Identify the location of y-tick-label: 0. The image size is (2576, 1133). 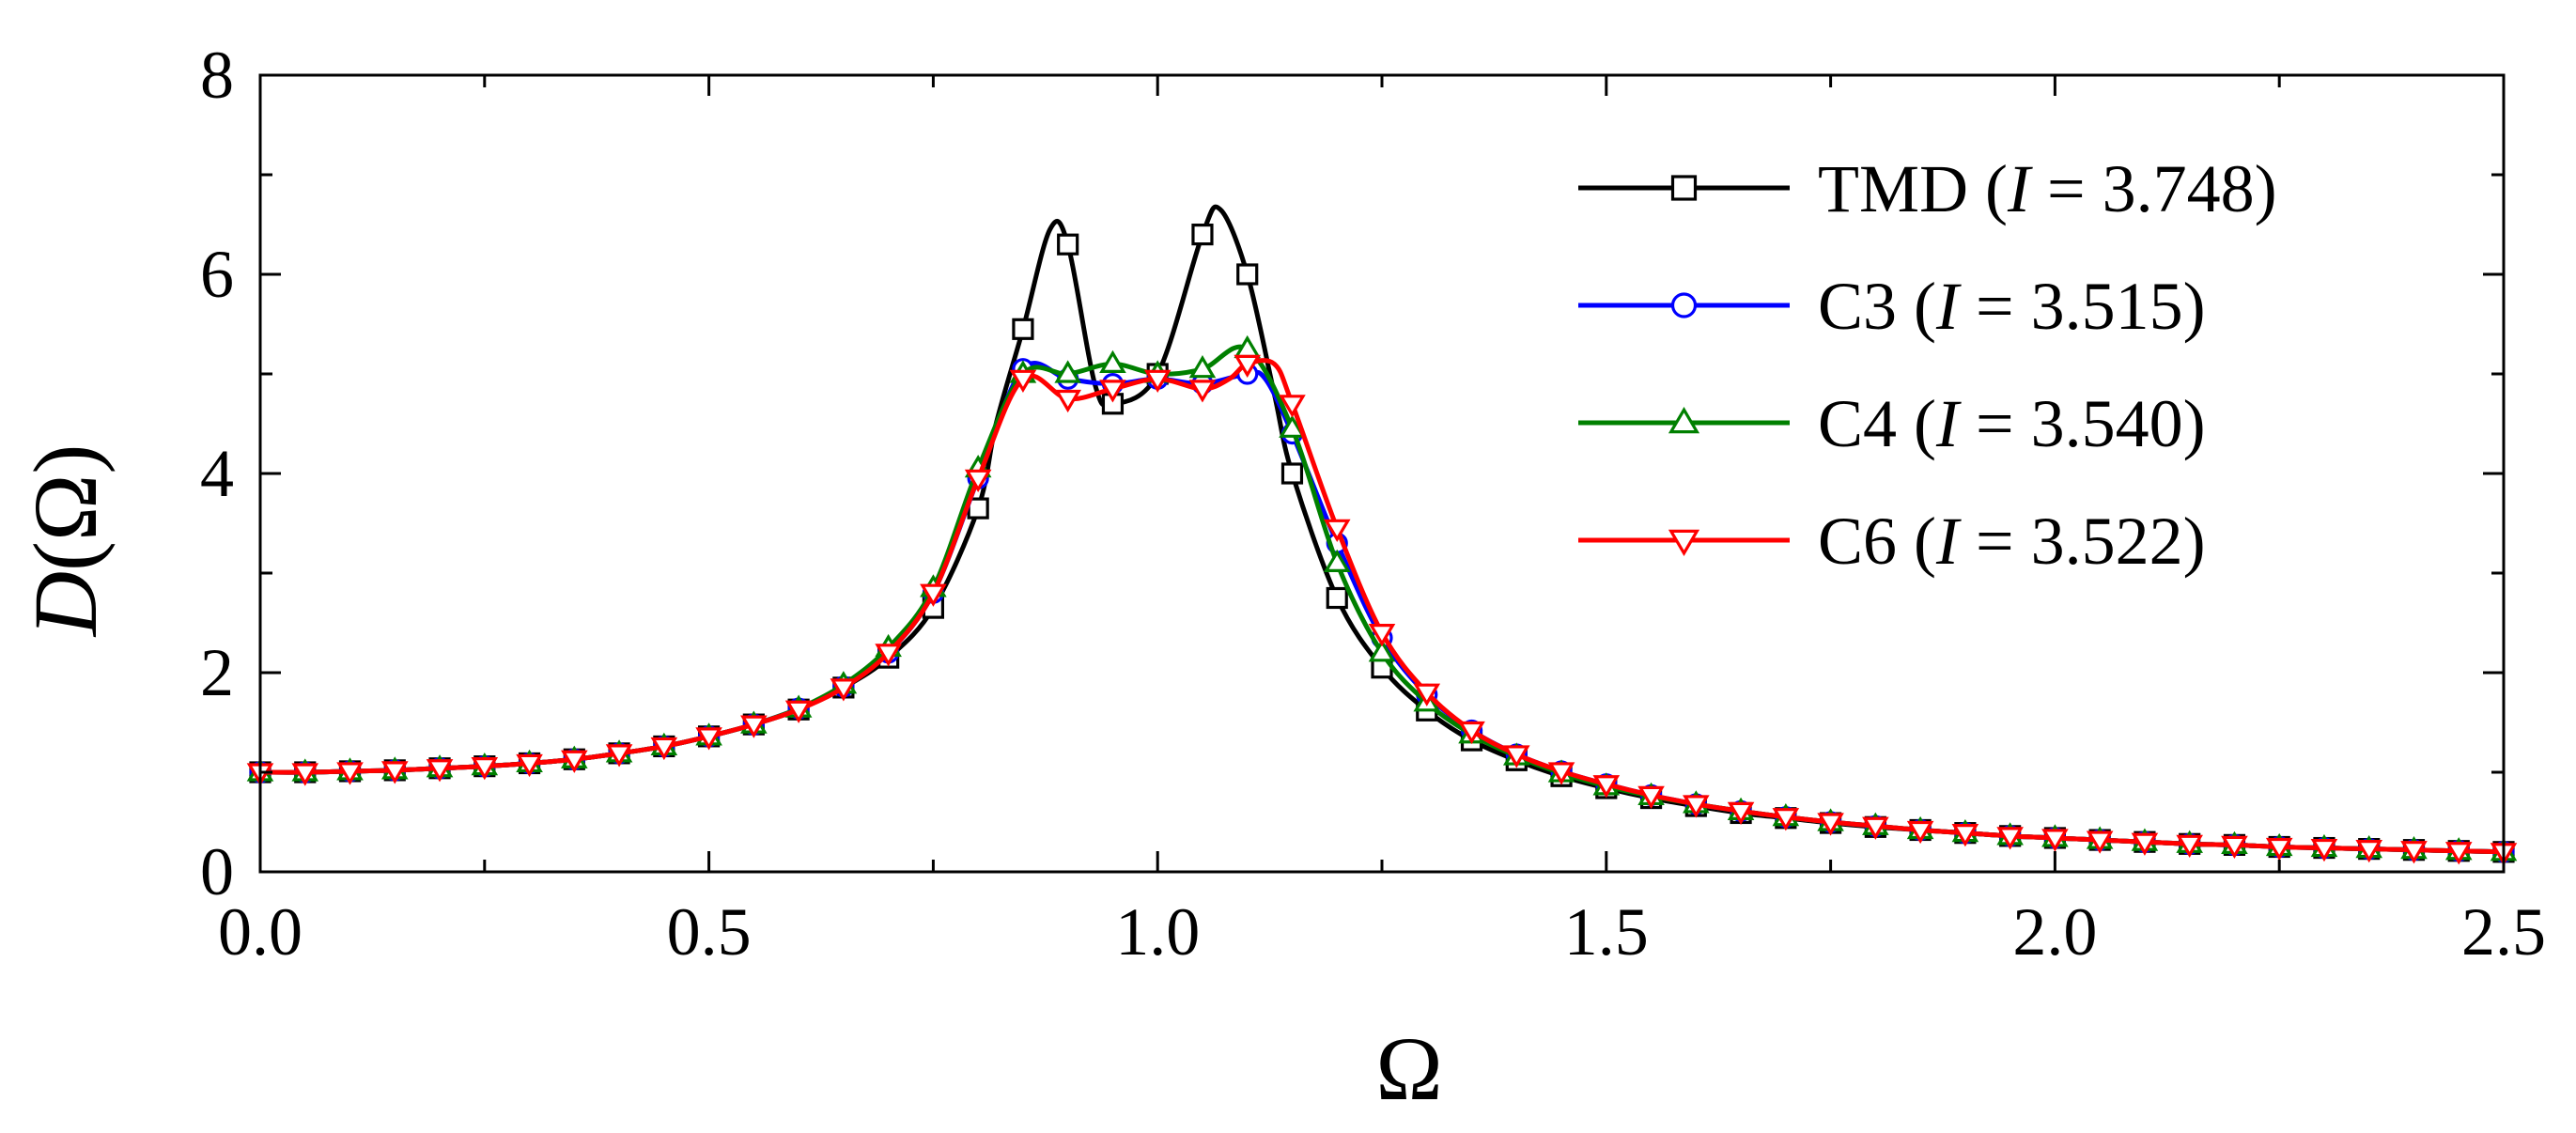
(217, 871).